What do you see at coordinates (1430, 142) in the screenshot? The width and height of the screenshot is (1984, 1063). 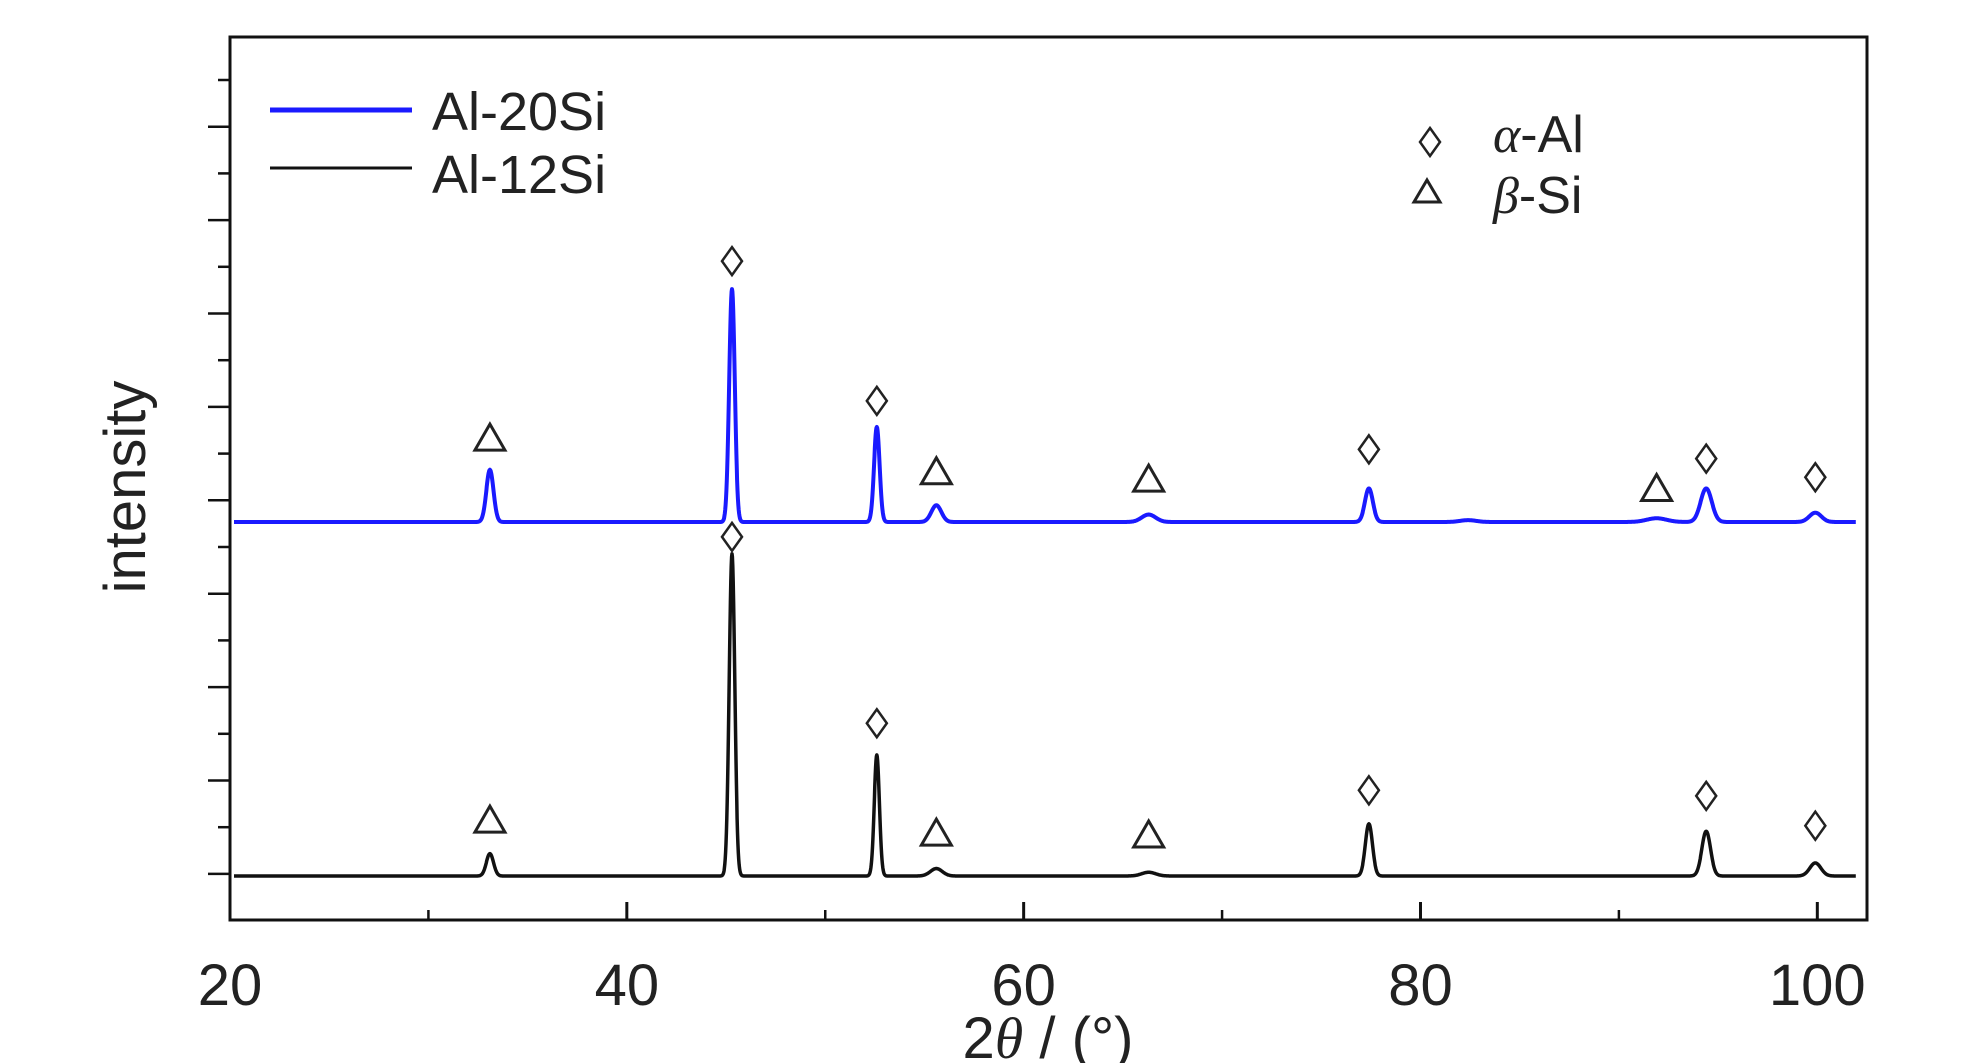 I see `alpha-al-diamond-icon` at bounding box center [1430, 142].